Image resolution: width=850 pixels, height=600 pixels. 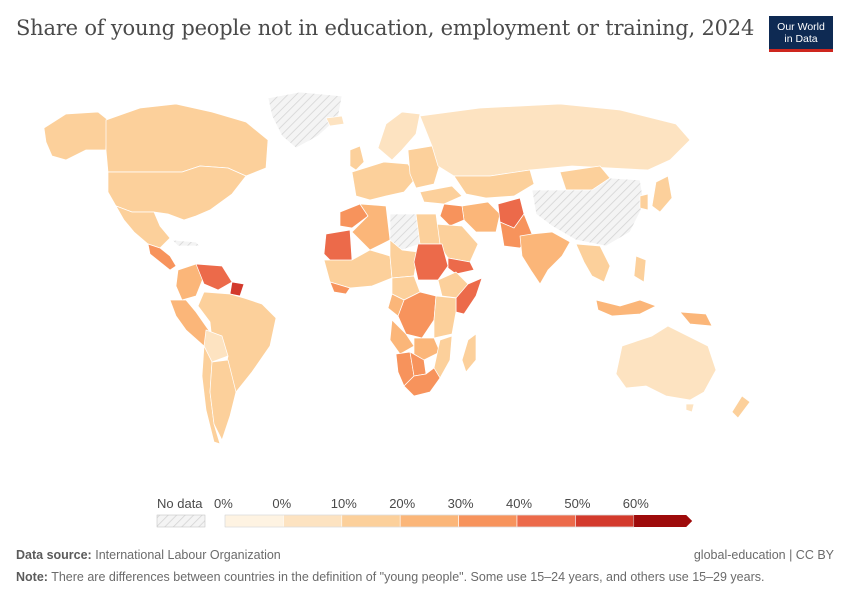 I want to click on region-venezuela, so click(x=214, y=277).